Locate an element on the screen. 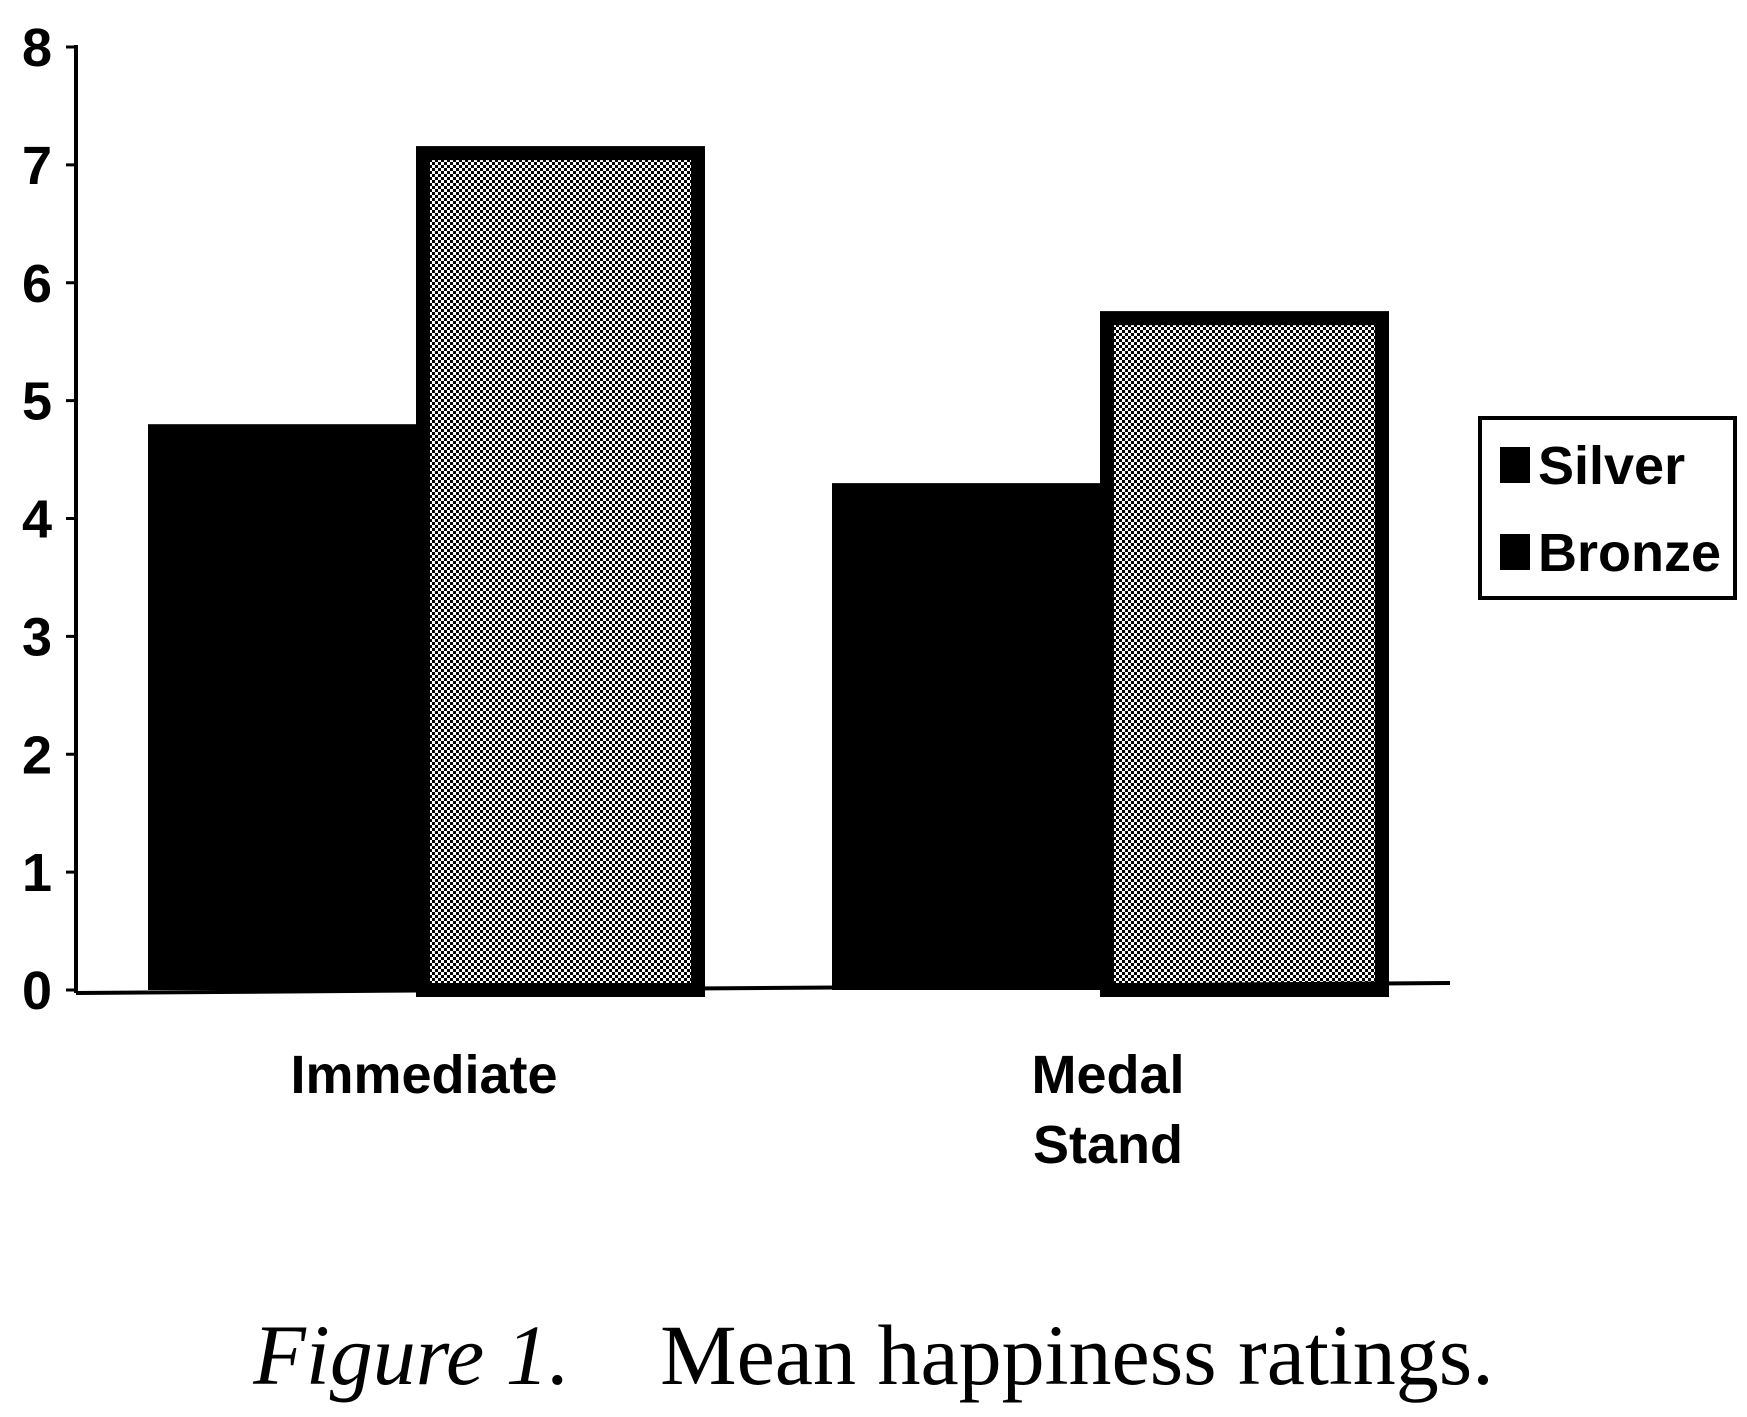  y-tick-label: 4 is located at coordinates (37, 520).